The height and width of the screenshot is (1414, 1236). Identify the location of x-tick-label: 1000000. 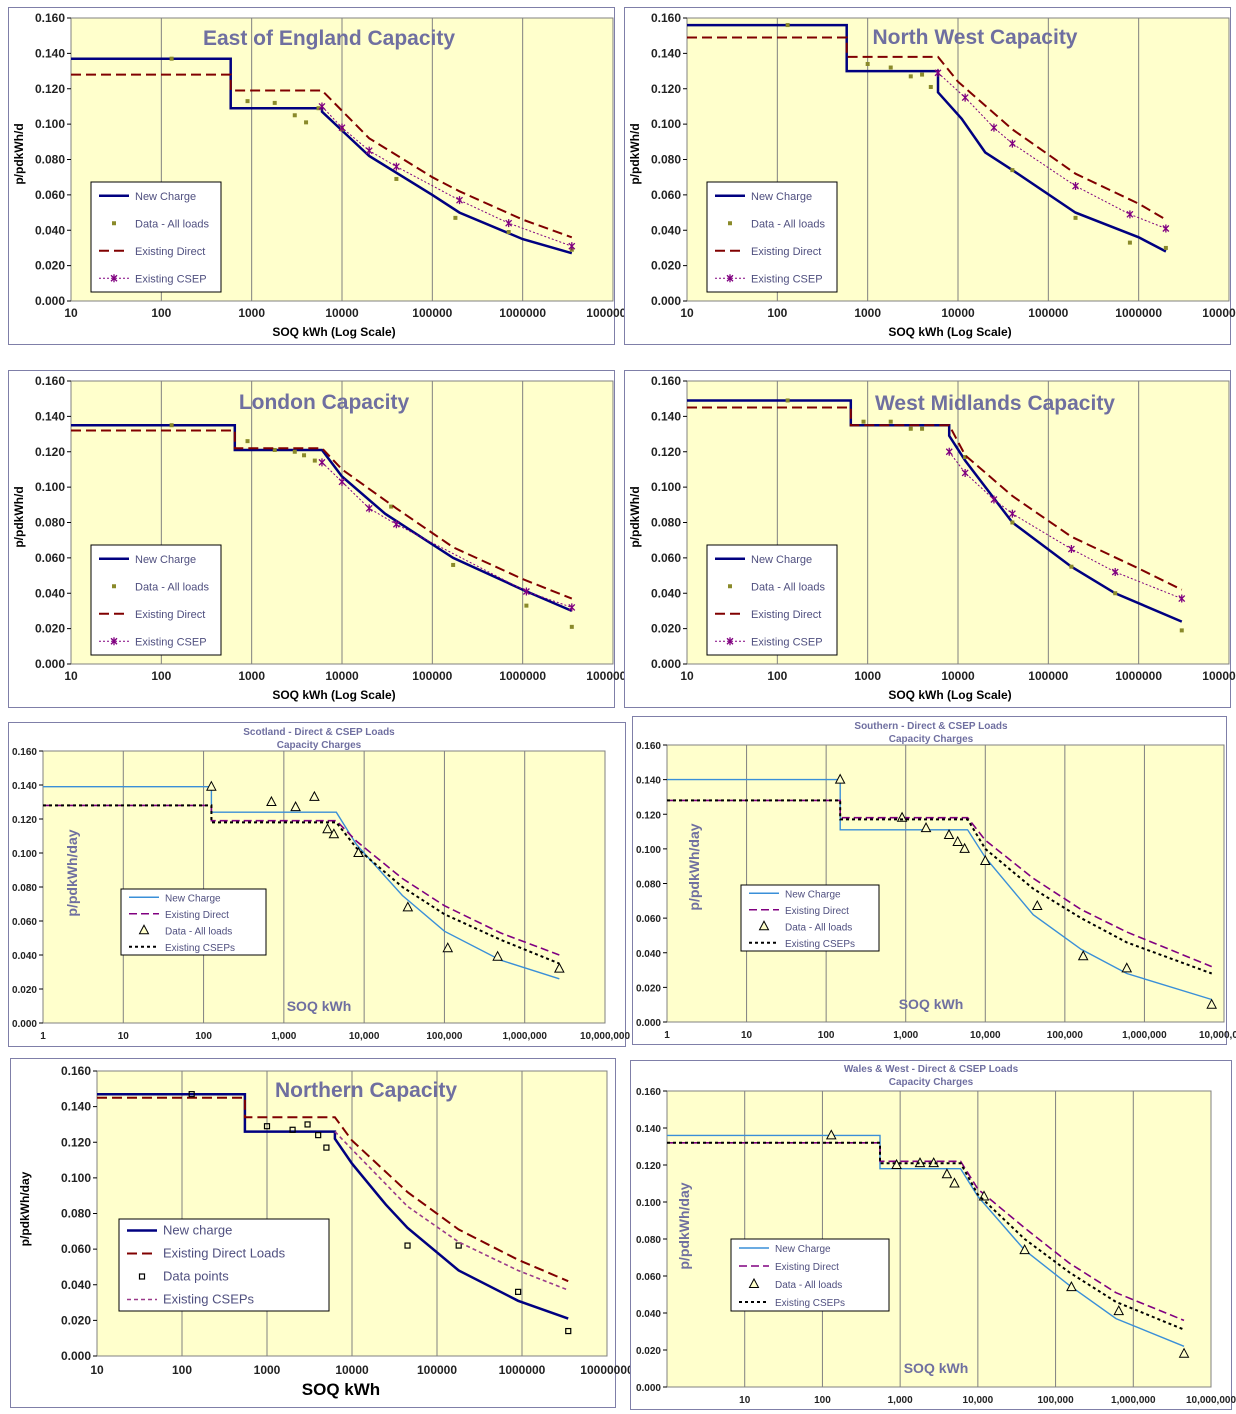
(1138, 313).